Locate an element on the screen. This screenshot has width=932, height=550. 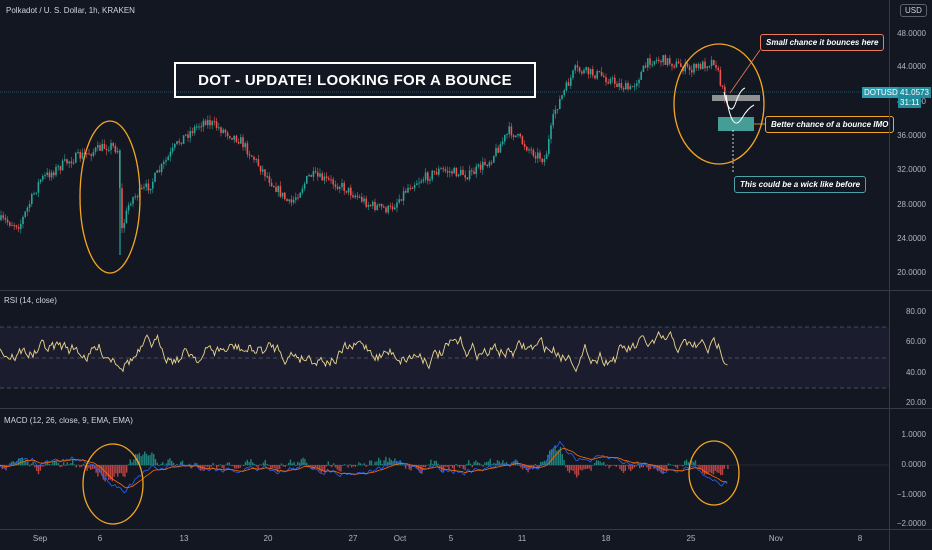
macd-tick: 1.0000 is located at coordinates (913, 434).